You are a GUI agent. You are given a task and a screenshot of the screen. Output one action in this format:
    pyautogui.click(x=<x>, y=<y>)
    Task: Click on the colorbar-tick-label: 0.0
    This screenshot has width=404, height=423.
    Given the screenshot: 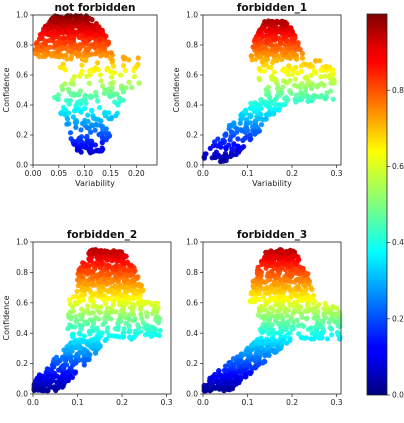 What is the action you would take?
    pyautogui.click(x=398, y=395)
    